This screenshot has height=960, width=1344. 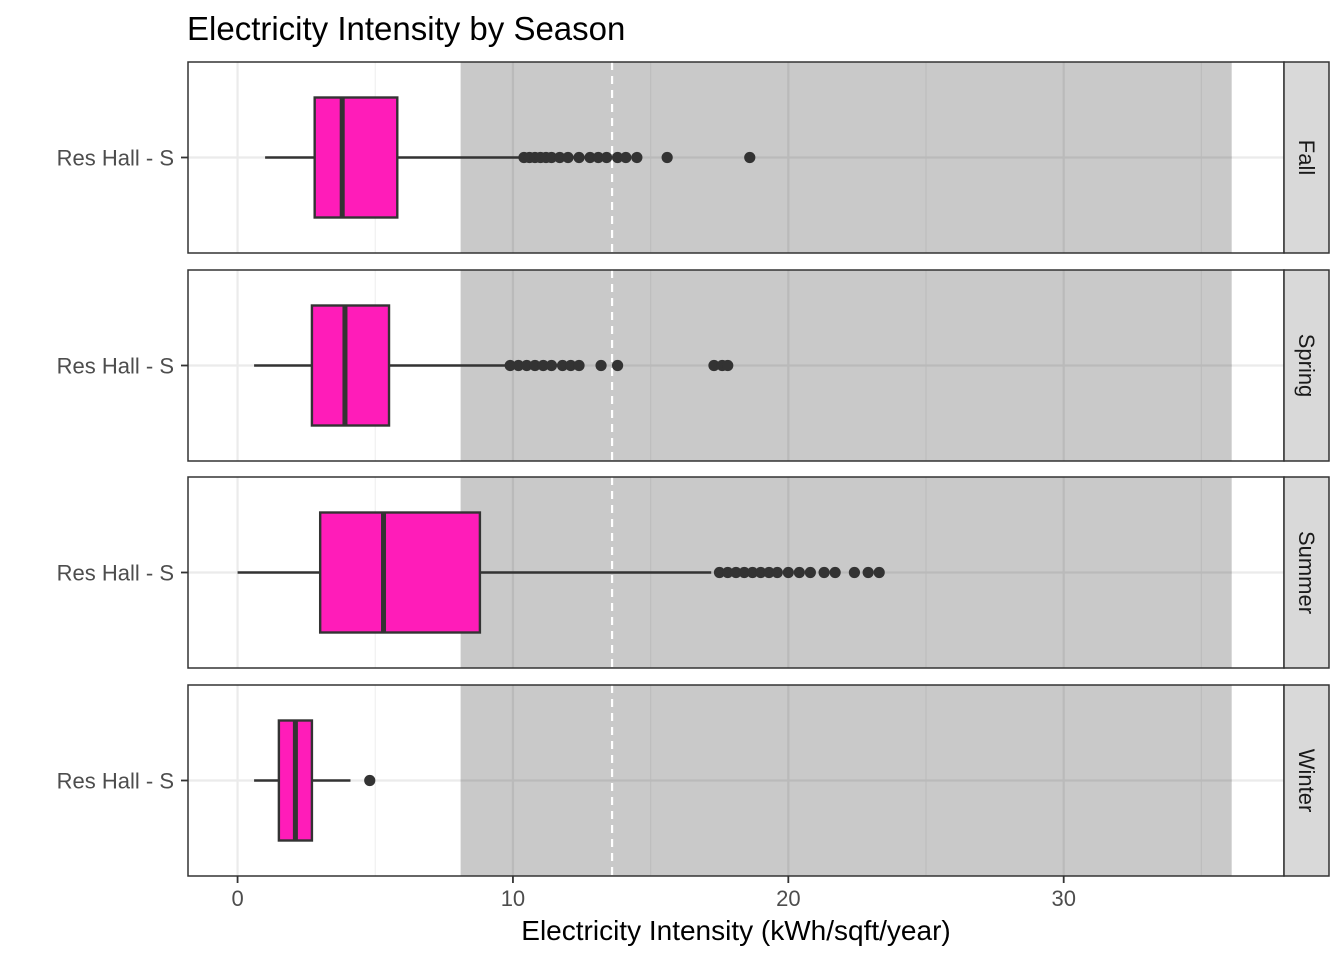 I want to click on x-tick-label: 20, so click(x=788, y=898).